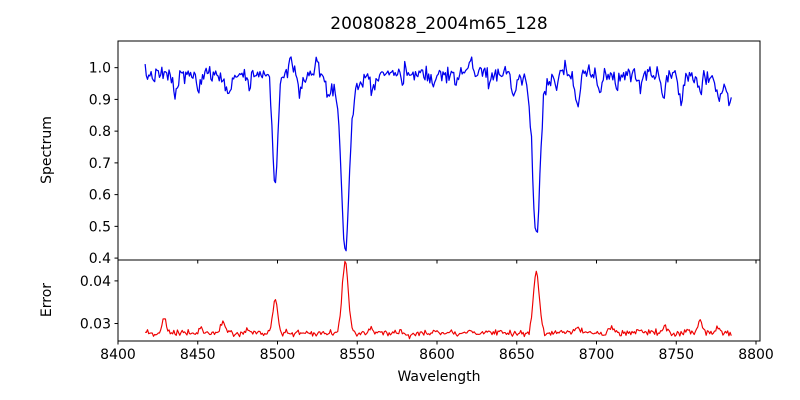  What do you see at coordinates (100, 132) in the screenshot?
I see `y-tick-label: 0.8` at bounding box center [100, 132].